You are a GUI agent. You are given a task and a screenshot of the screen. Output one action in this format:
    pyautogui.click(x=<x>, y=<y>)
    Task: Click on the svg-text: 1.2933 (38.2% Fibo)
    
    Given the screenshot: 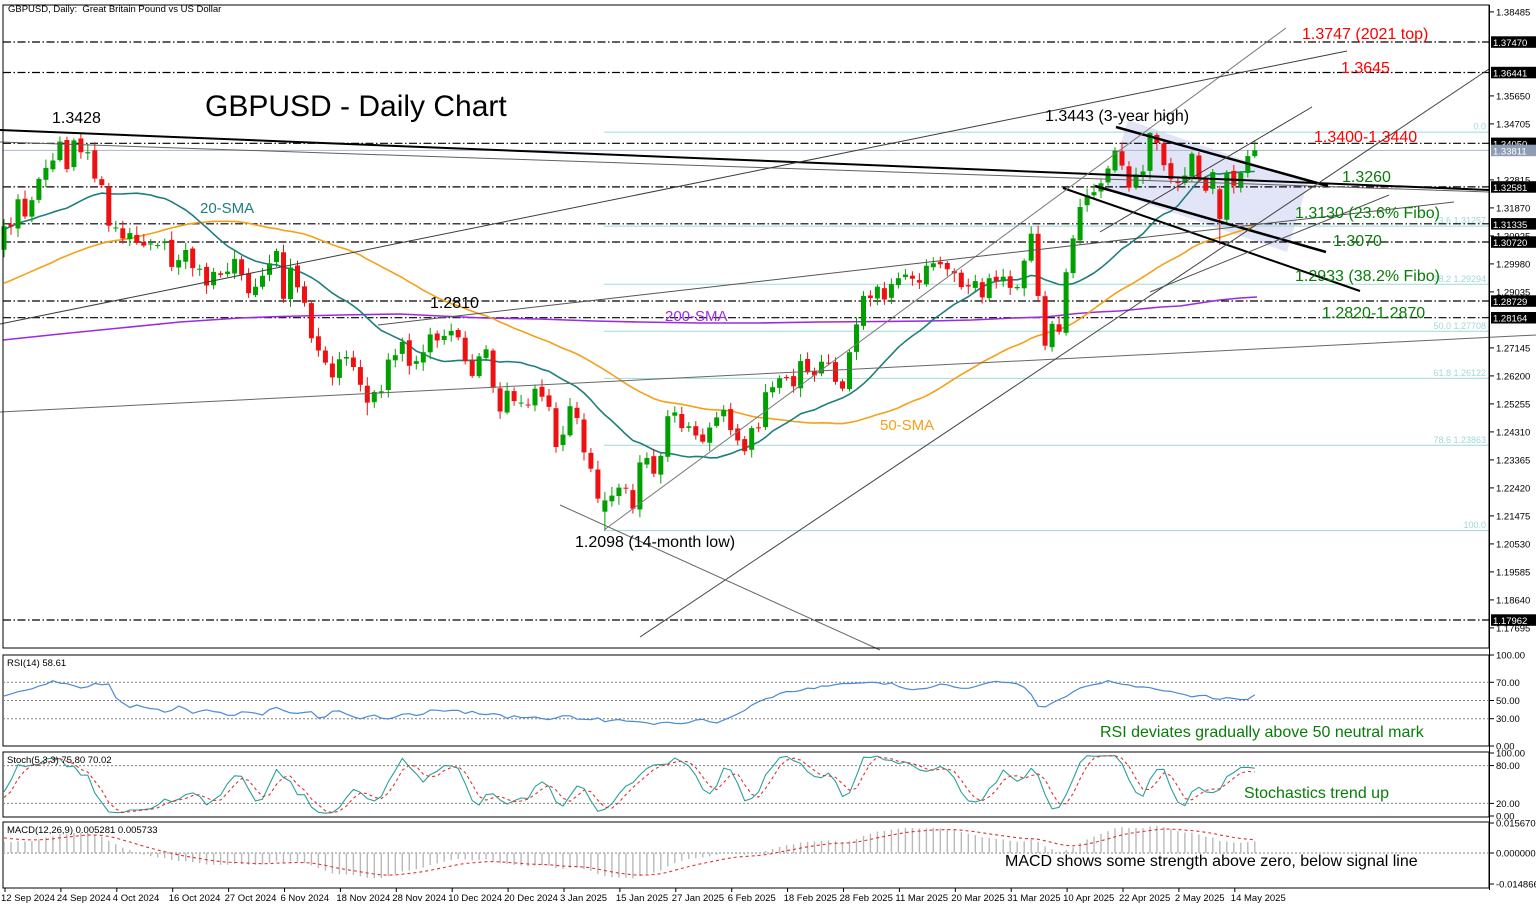 What is the action you would take?
    pyautogui.click(x=1367, y=276)
    